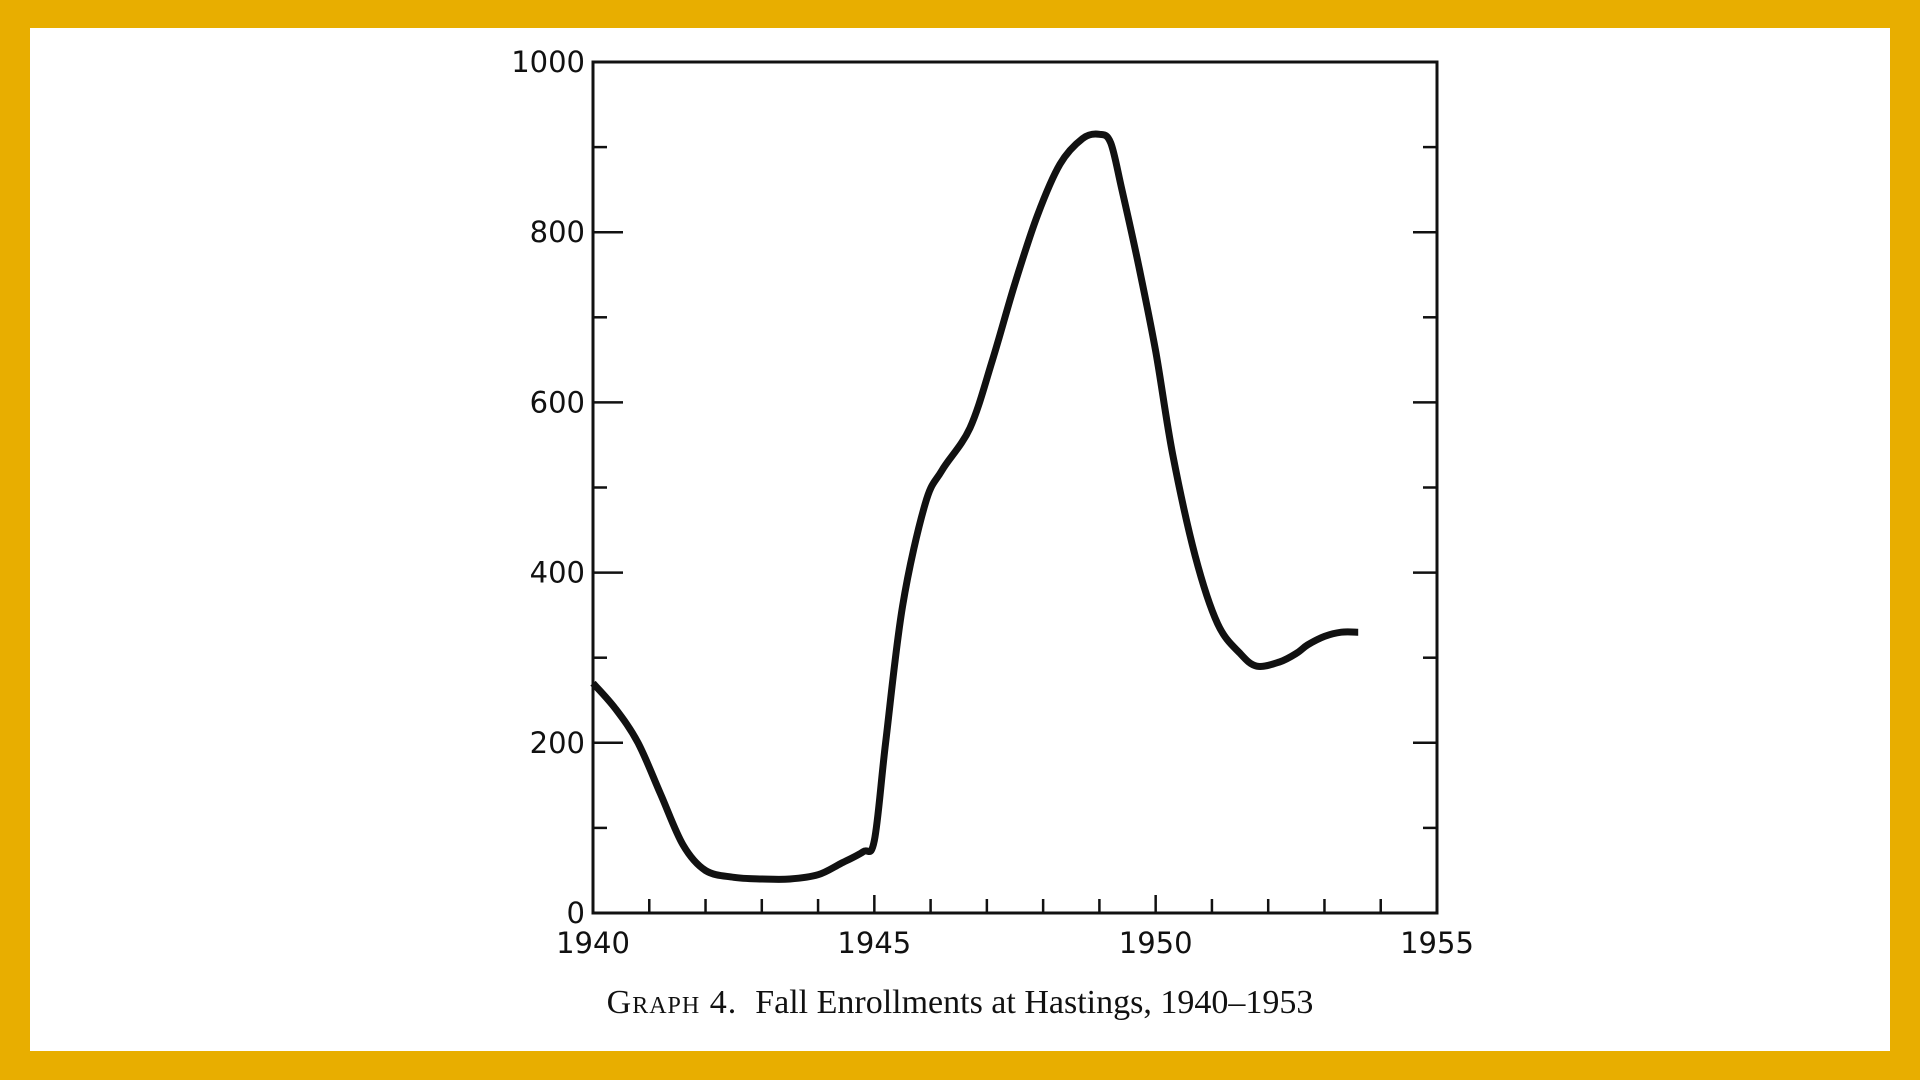 The width and height of the screenshot is (1920, 1080). Describe the element at coordinates (576, 913) in the screenshot. I see `y-tick-label: 0` at that location.